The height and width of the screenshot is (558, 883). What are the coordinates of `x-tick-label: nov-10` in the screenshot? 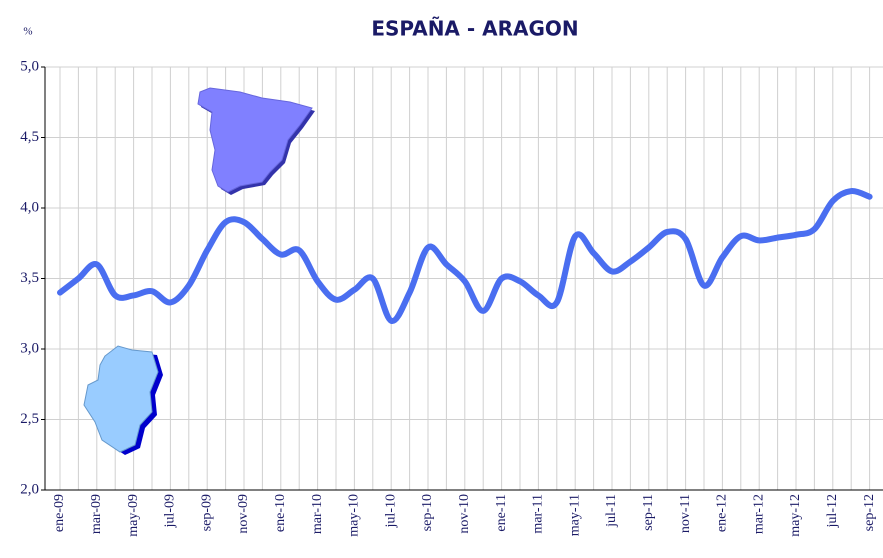 It's located at (464, 514).